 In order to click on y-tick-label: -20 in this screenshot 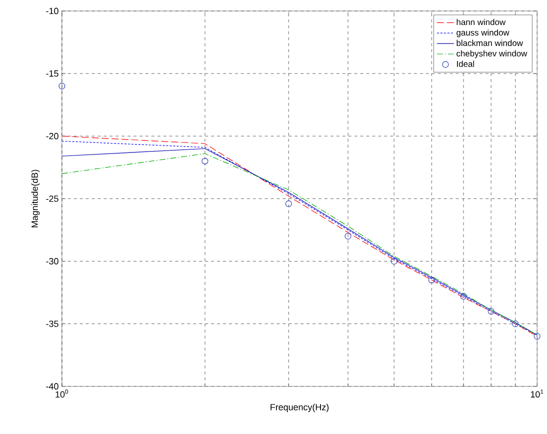, I will do `click(52, 136)`.